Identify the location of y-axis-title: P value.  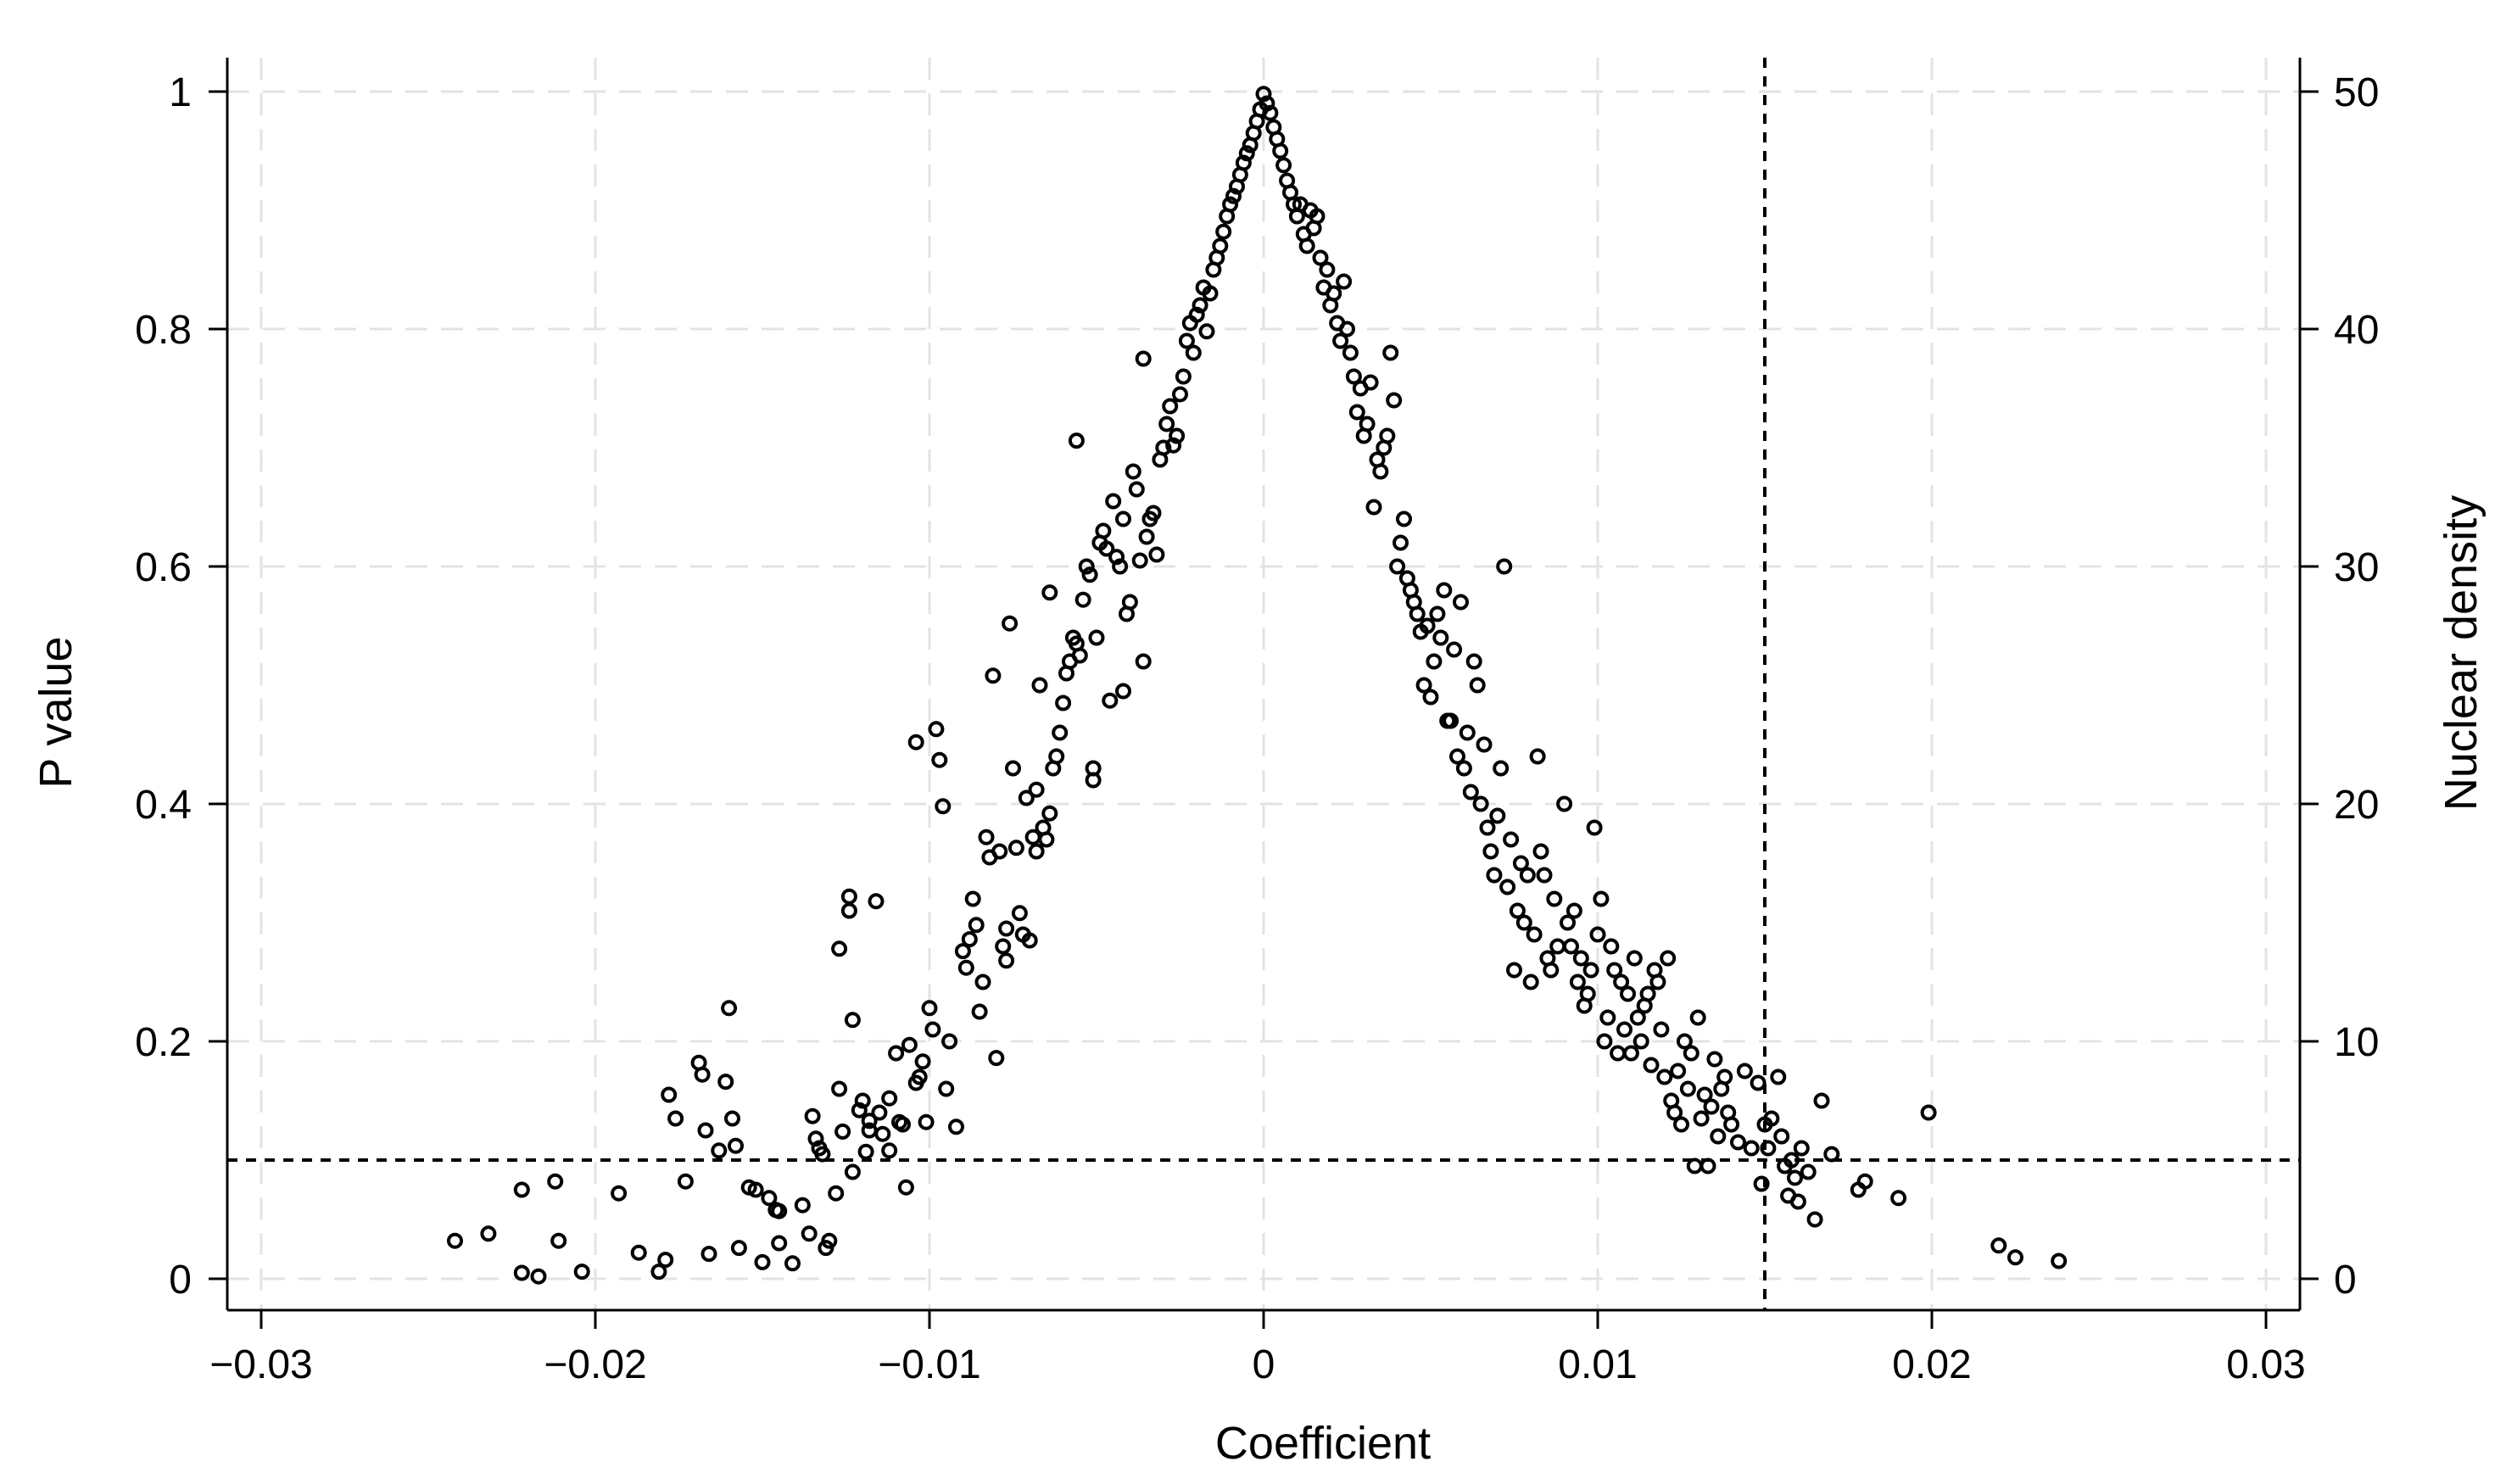
(56, 712).